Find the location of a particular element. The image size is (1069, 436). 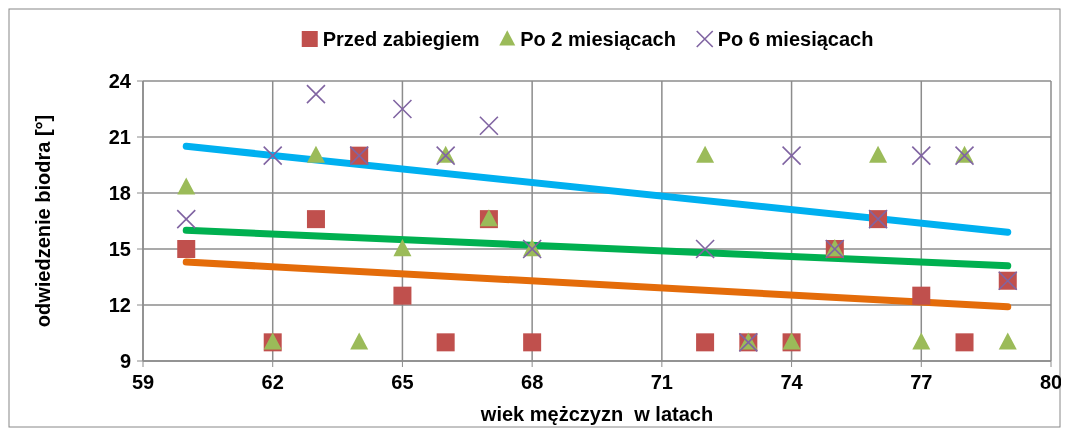

x-tick-label: 80 is located at coordinates (1051, 382).